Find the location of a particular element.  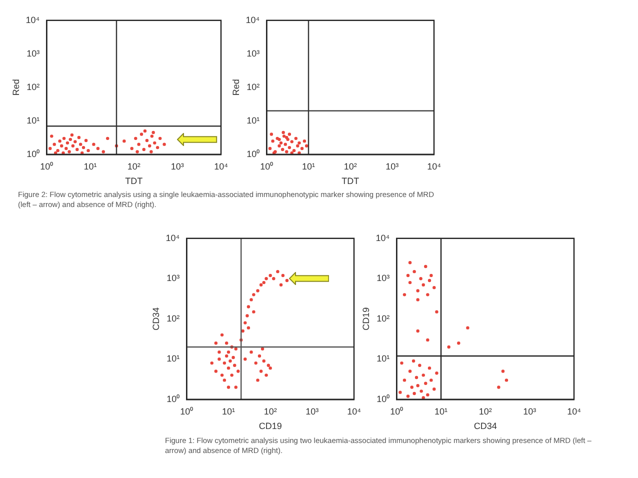

y-axis-title: CD34 is located at coordinates (155, 318).